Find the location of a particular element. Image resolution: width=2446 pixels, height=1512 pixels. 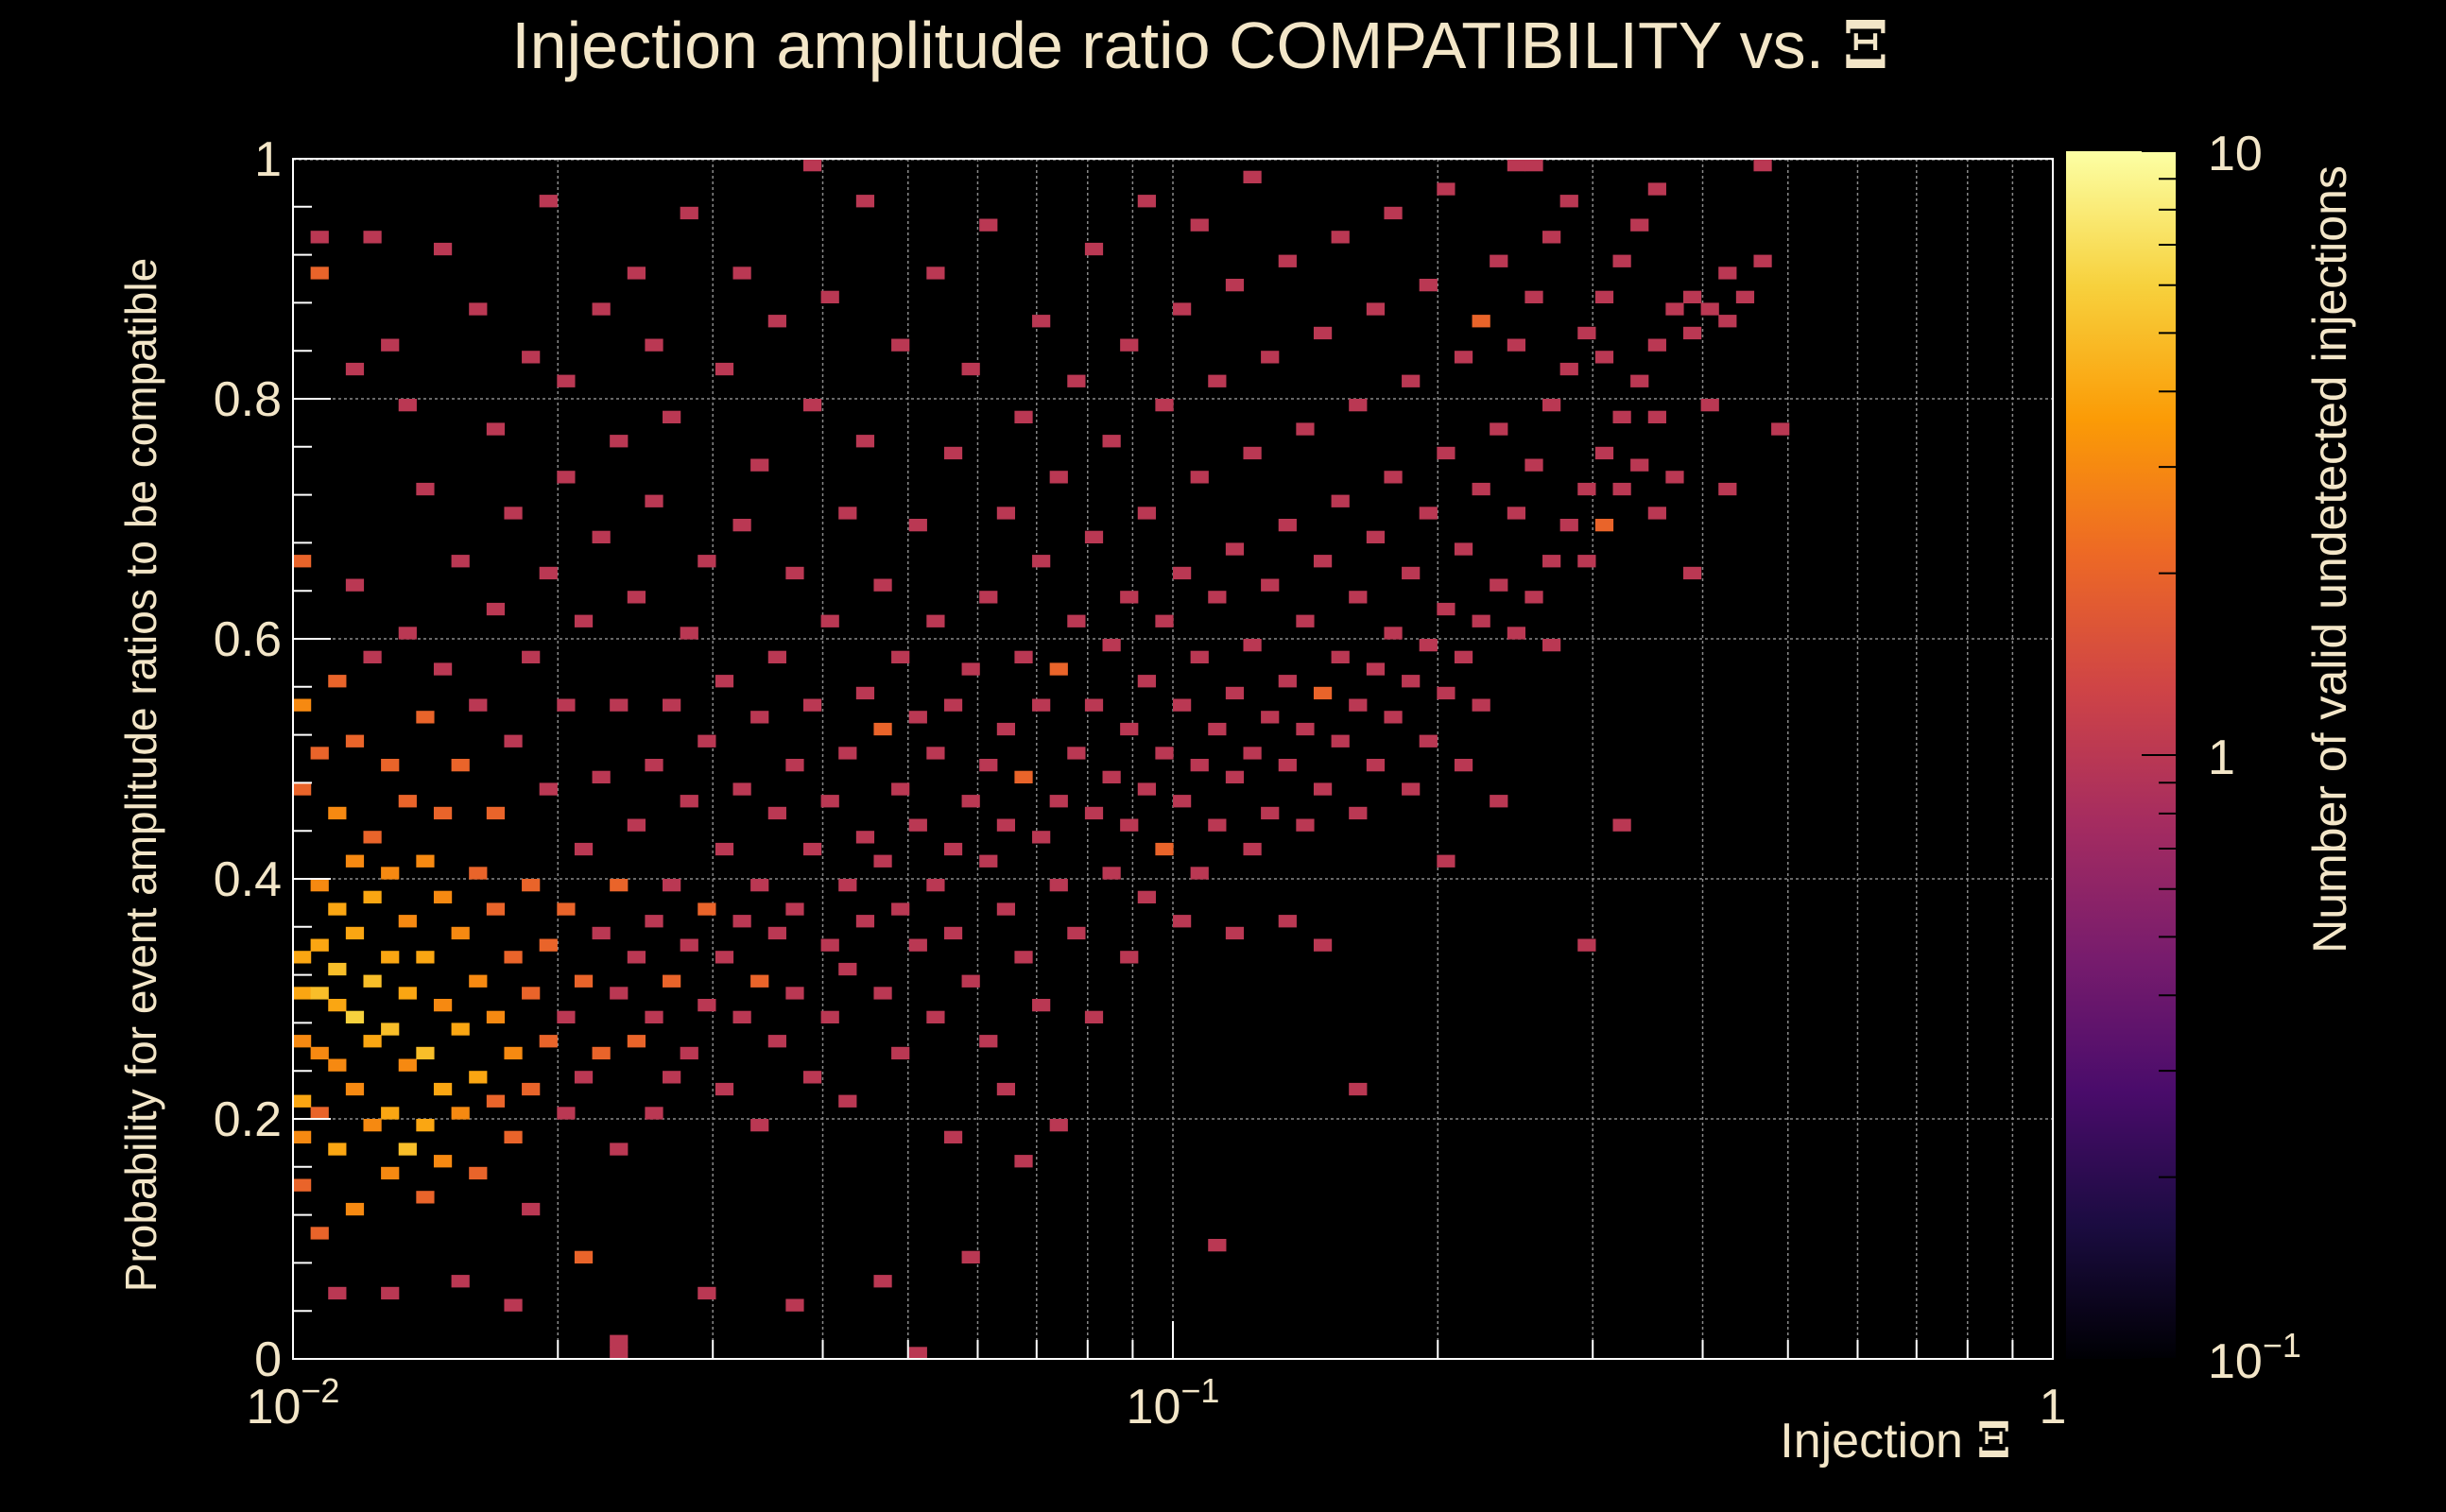

x-tick-label: 10−1 is located at coordinates (1173, 1403).